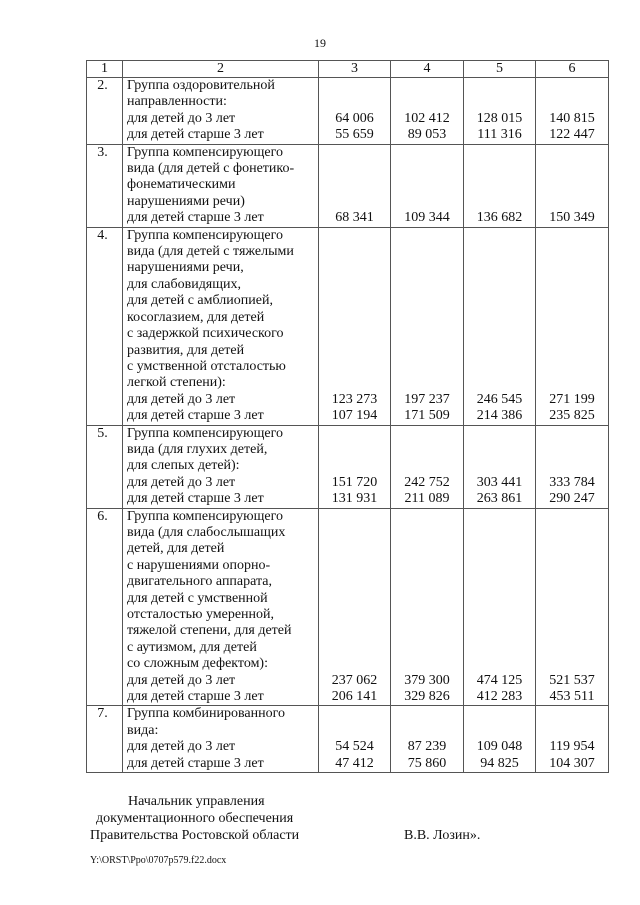 This screenshot has width=640, height=905. Describe the element at coordinates (104, 326) in the screenshot. I see `row-number: 4.` at that location.